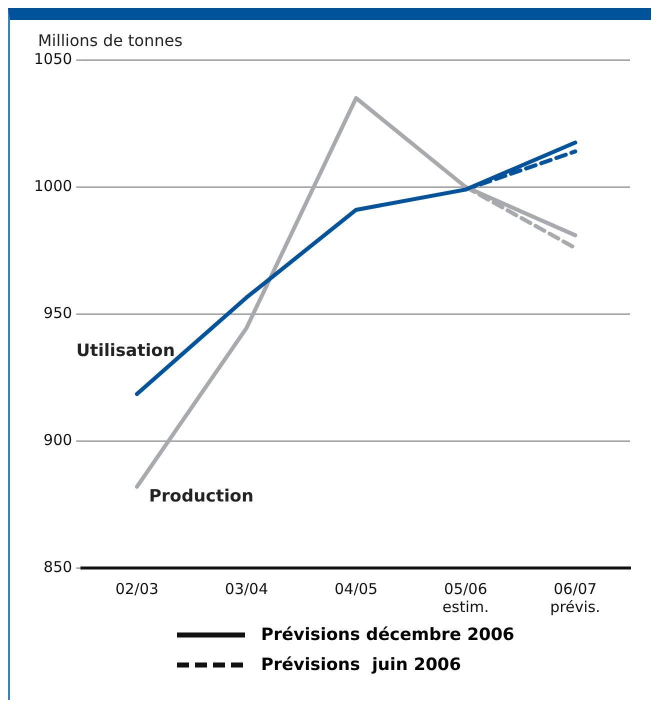 This screenshot has width=661, height=717. What do you see at coordinates (58, 567) in the screenshot?
I see `y-tick-label: 850` at bounding box center [58, 567].